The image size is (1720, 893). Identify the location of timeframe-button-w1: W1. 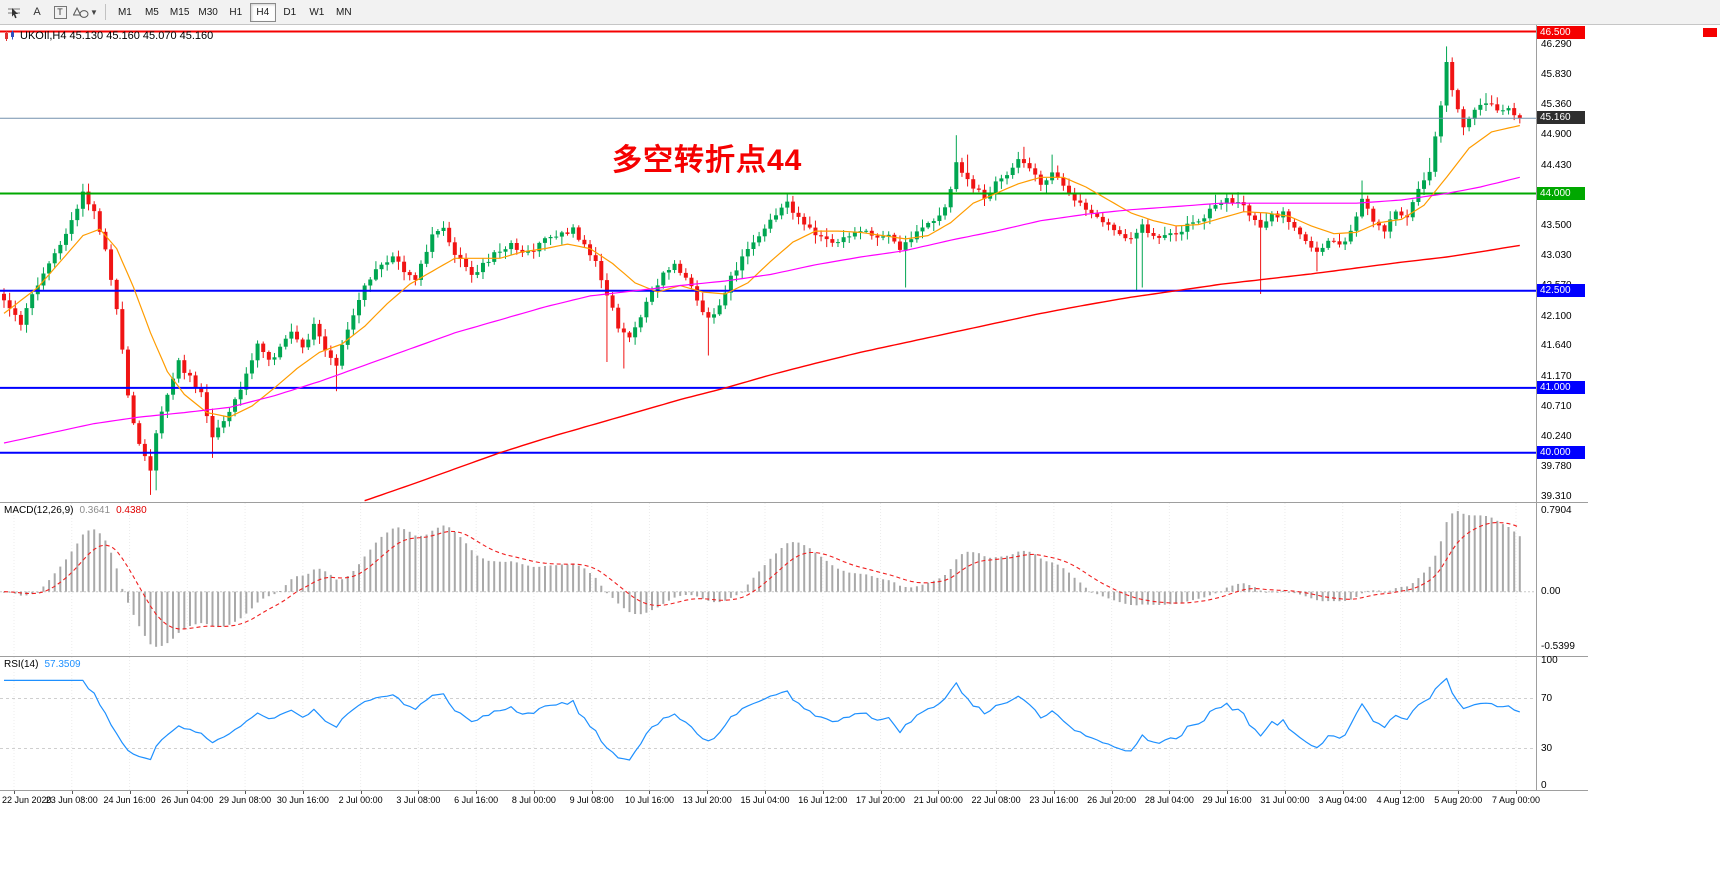
(317, 12).